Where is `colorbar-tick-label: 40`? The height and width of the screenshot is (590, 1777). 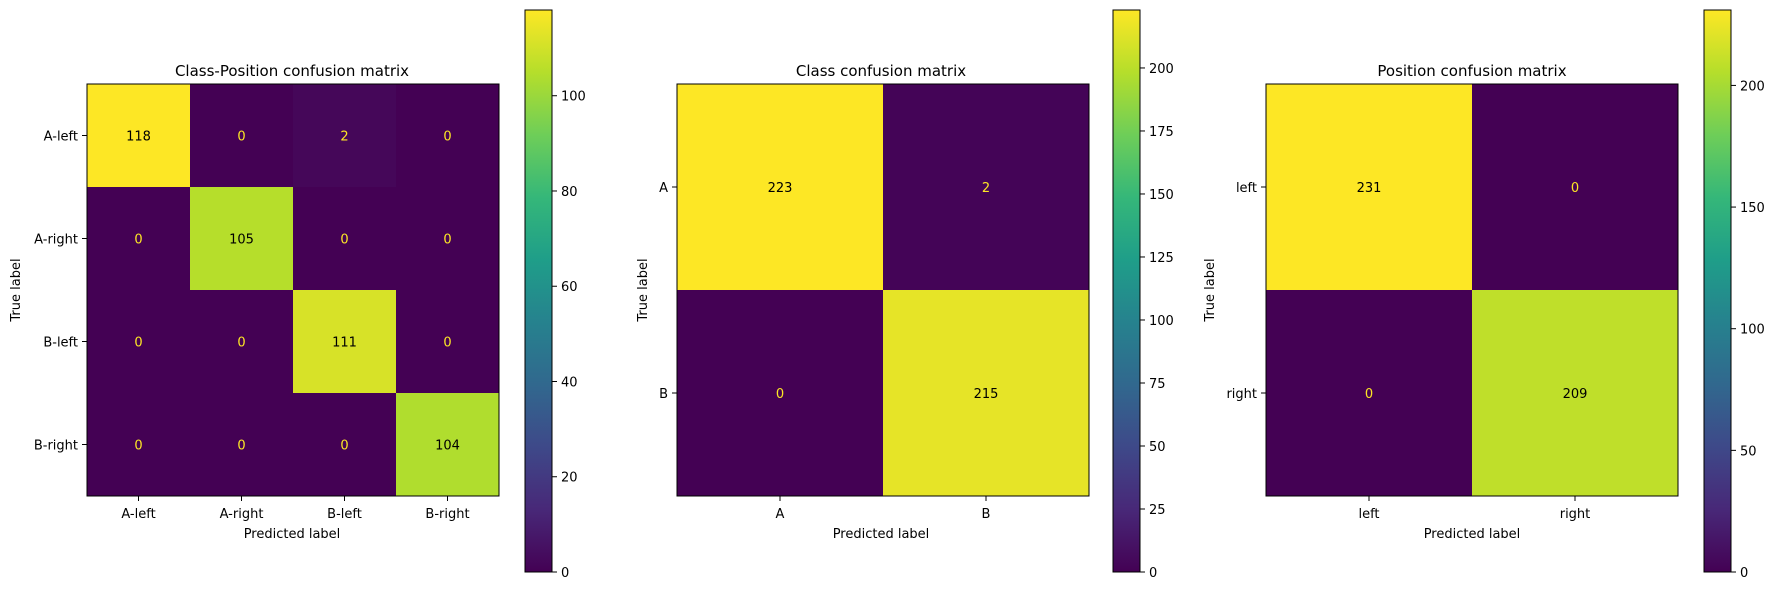 colorbar-tick-label: 40 is located at coordinates (569, 382).